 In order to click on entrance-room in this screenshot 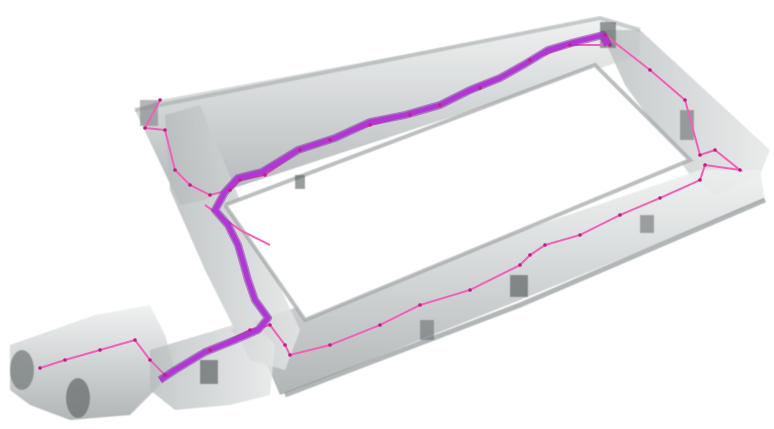, I will do `click(92, 362)`.